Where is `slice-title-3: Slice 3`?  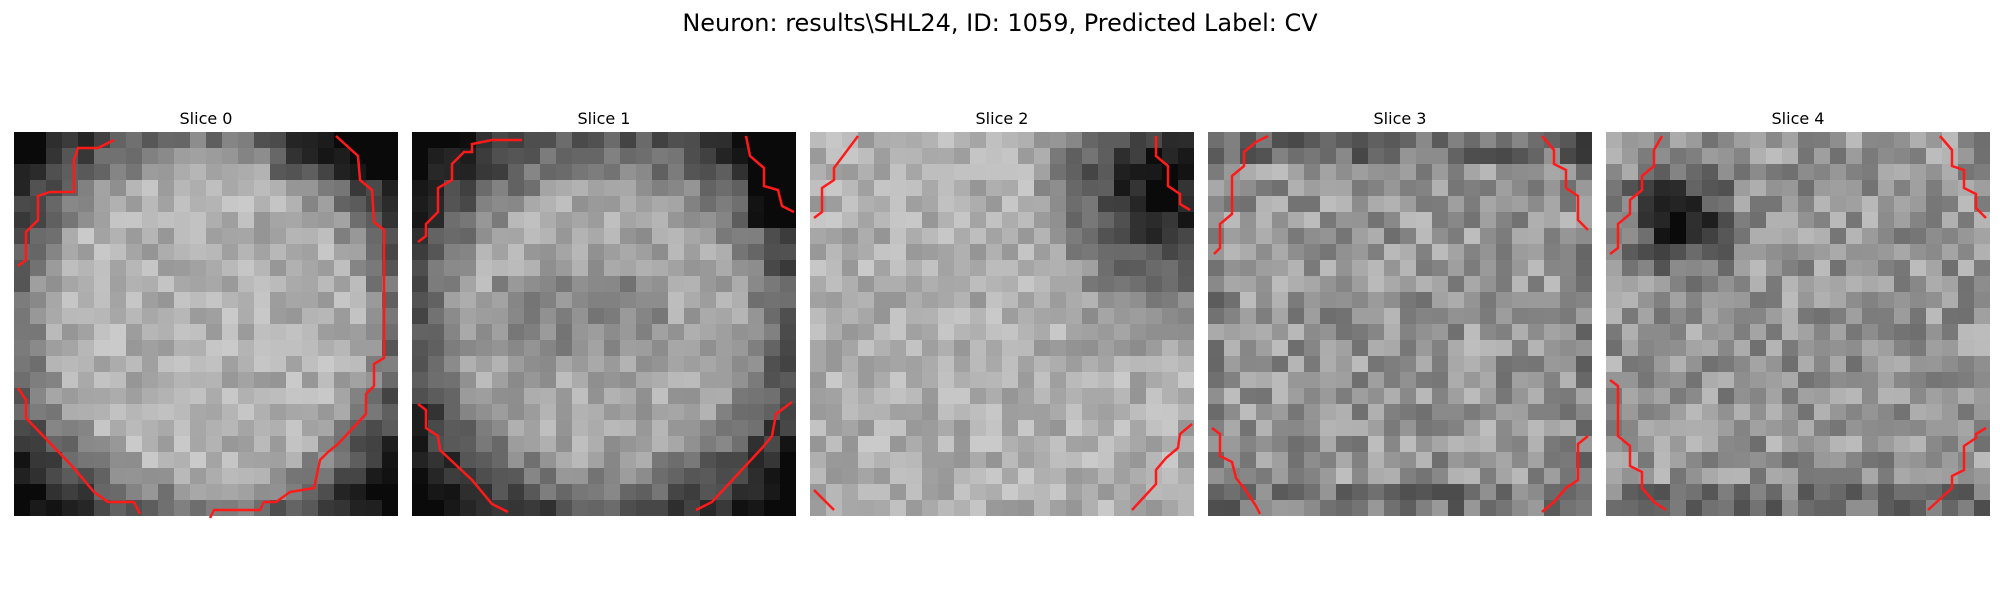 slice-title-3: Slice 3 is located at coordinates (1400, 119).